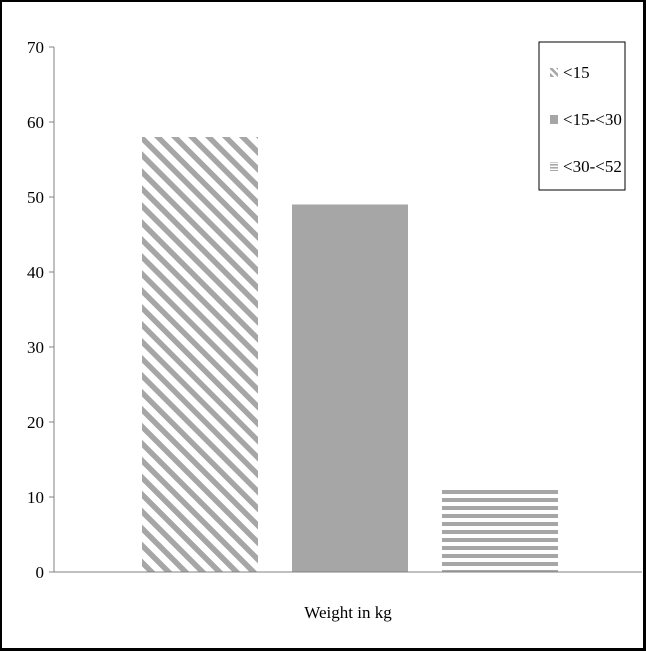 This screenshot has width=646, height=653. Describe the element at coordinates (35, 422) in the screenshot. I see `y-tick-label: 20` at that location.